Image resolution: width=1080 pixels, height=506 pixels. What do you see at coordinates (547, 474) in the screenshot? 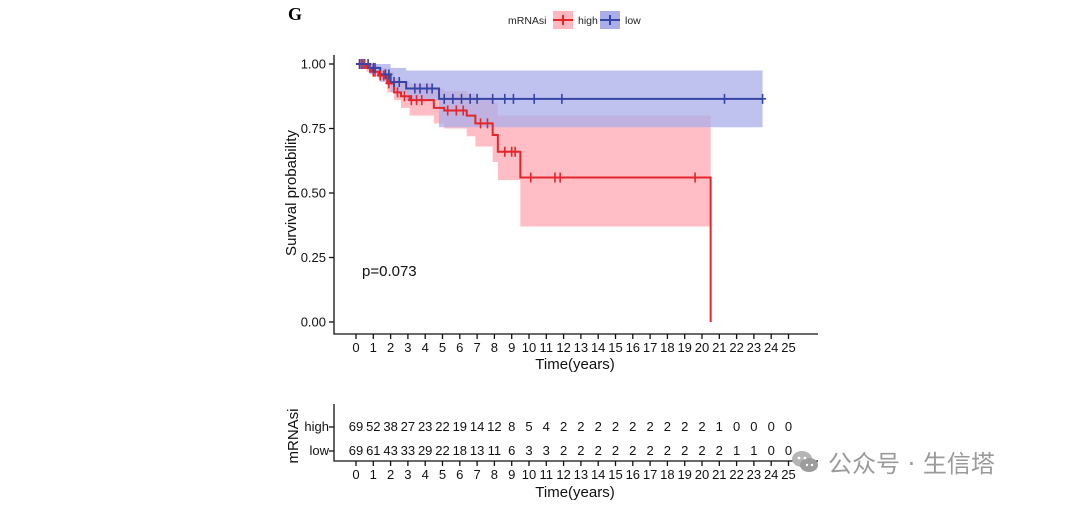
I see `risk-x-tick-label: 11` at bounding box center [547, 474].